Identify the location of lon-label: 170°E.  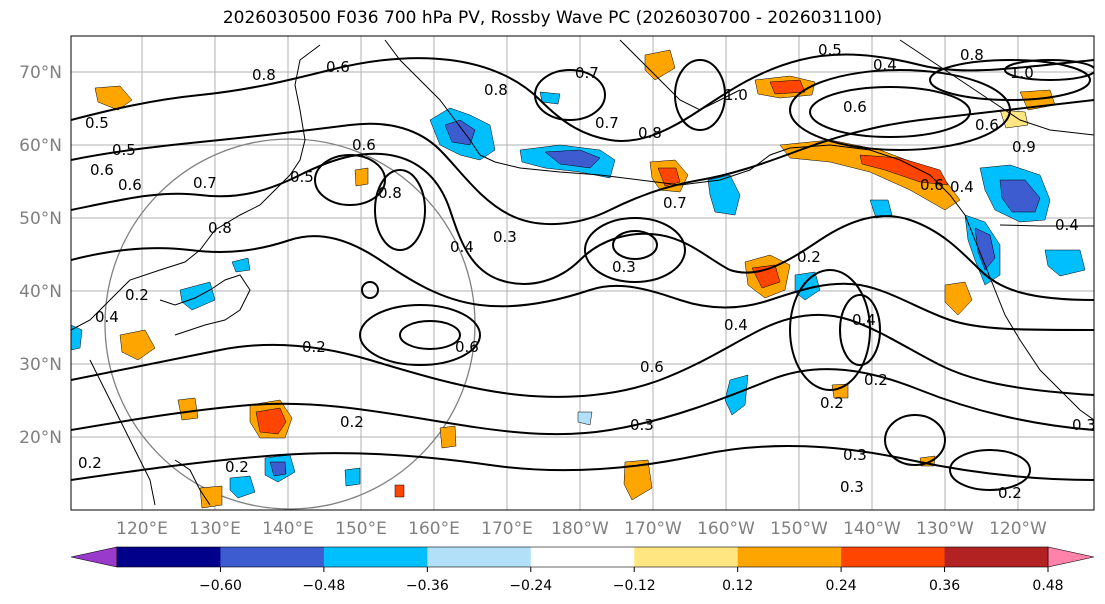
(507, 529).